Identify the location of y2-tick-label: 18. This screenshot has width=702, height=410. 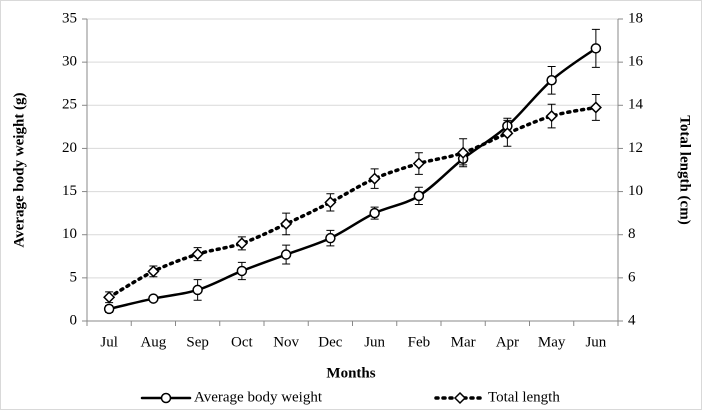
(635, 18).